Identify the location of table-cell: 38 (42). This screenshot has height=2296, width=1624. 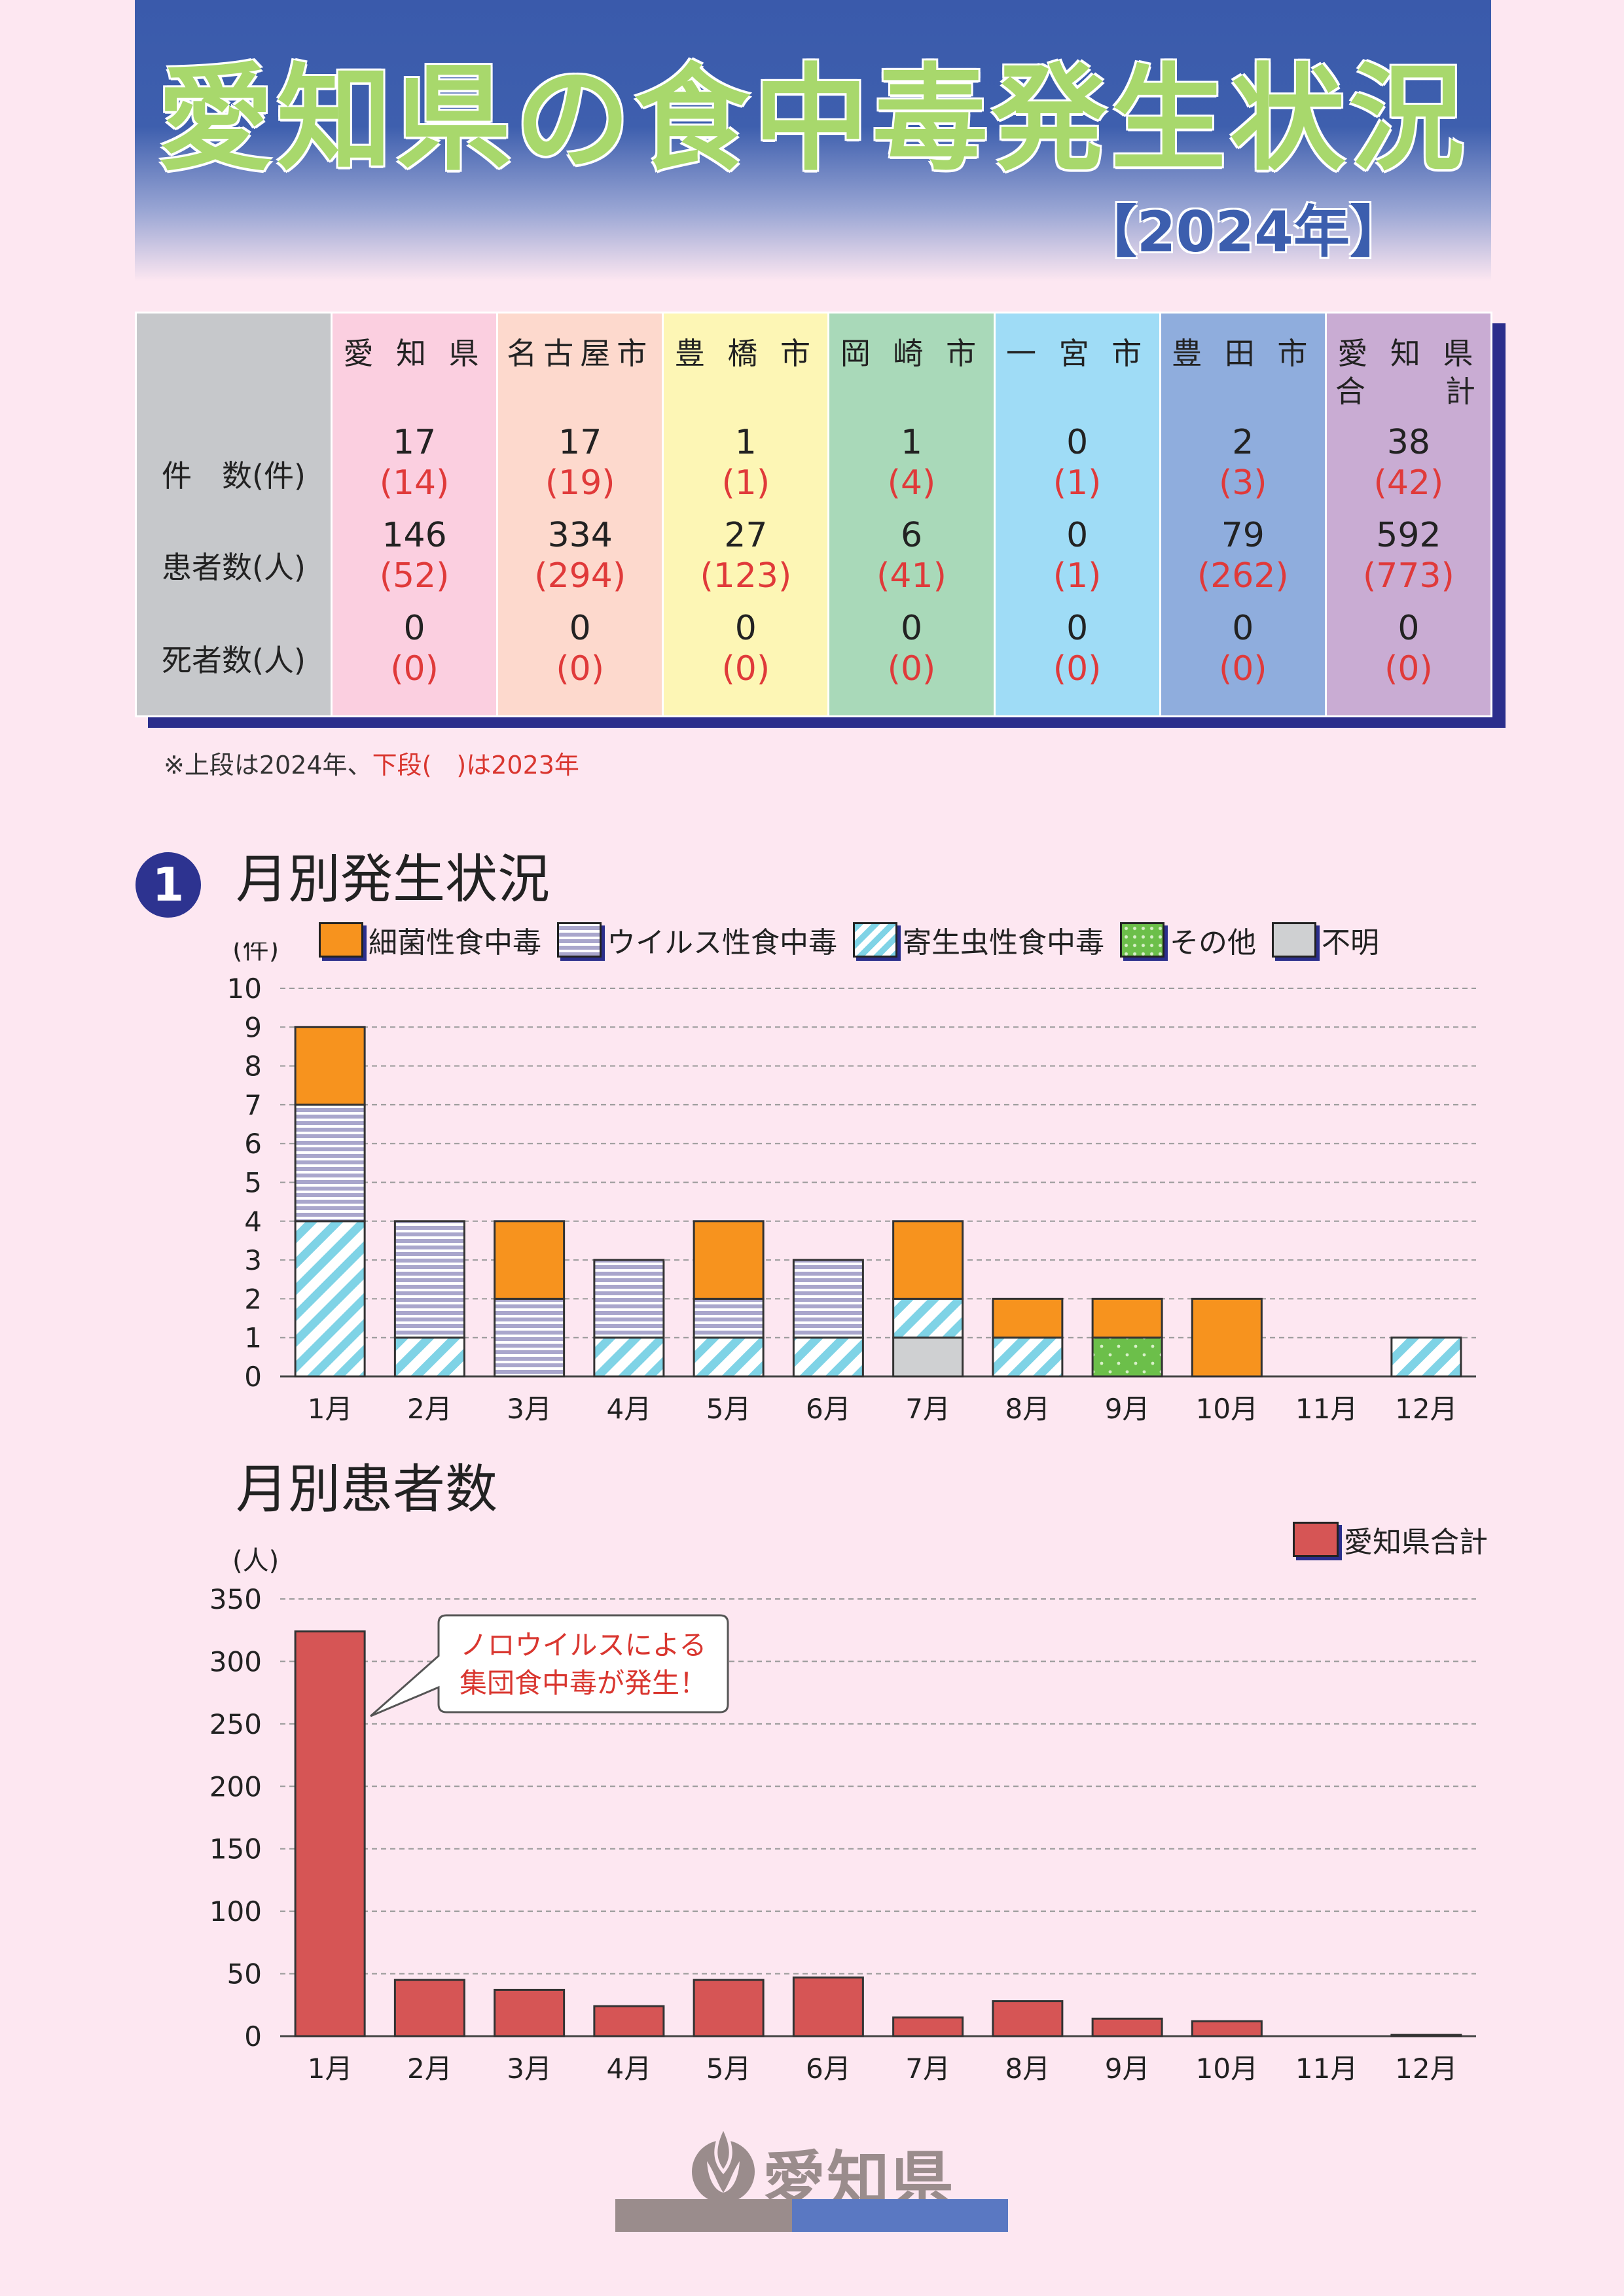
(1408, 463).